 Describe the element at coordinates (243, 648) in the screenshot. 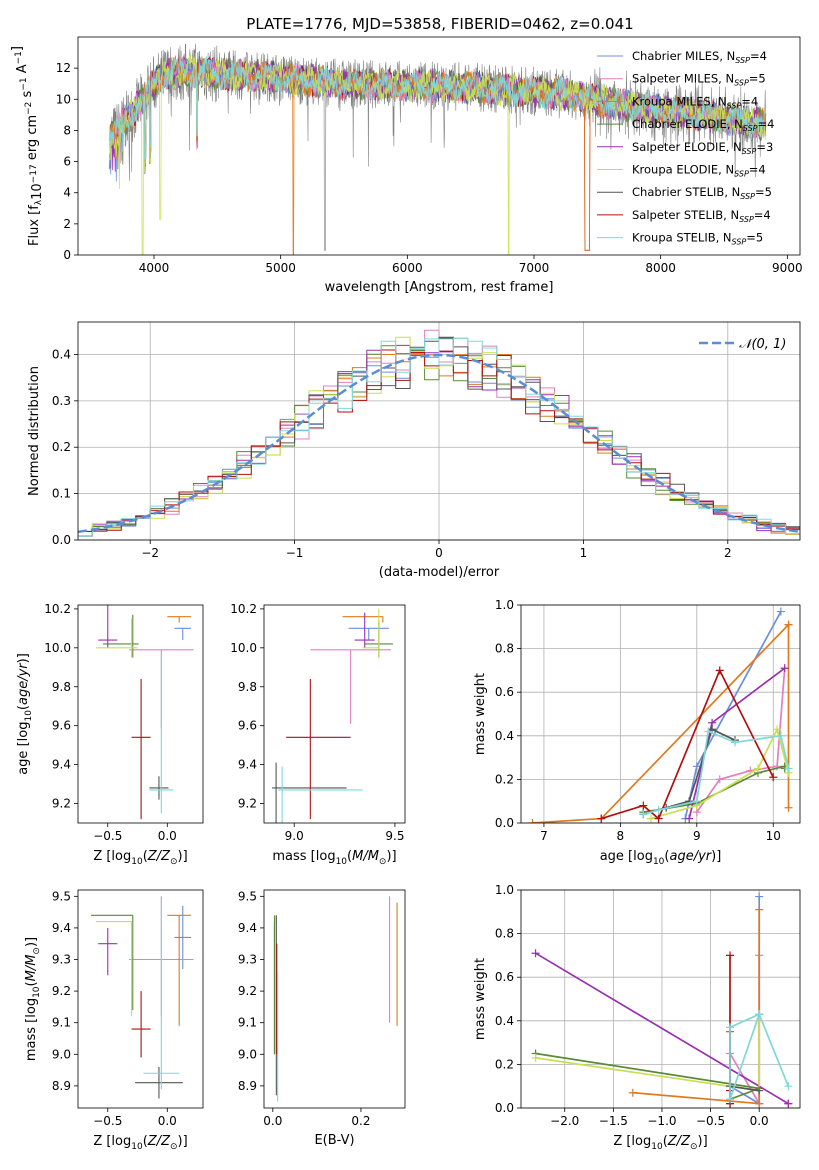

I see `y-tick-label: 10.0` at that location.